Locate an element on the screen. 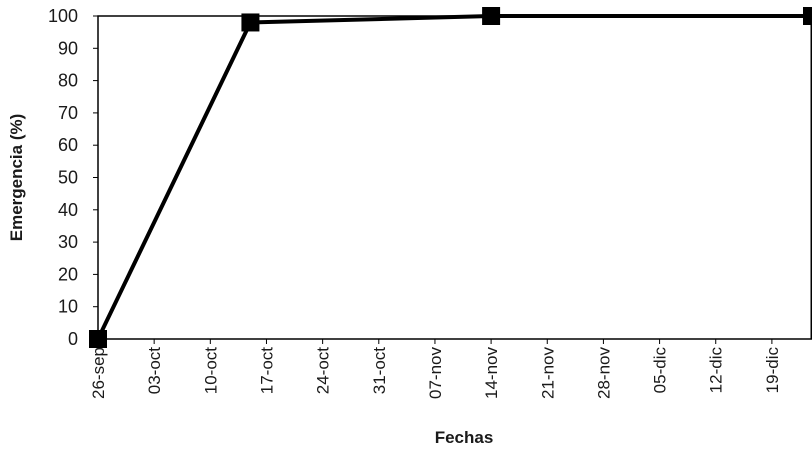 The image size is (812, 451). y-tick-label: 20 is located at coordinates (68, 274).